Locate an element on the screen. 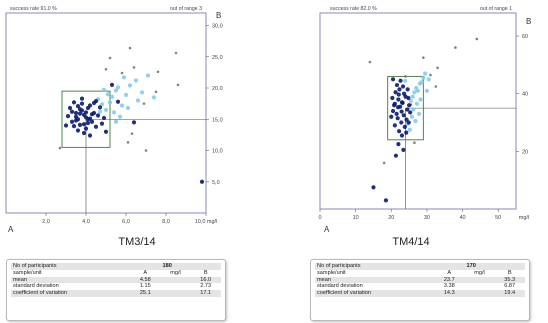  stats-header-a: A is located at coordinates (449, 272).